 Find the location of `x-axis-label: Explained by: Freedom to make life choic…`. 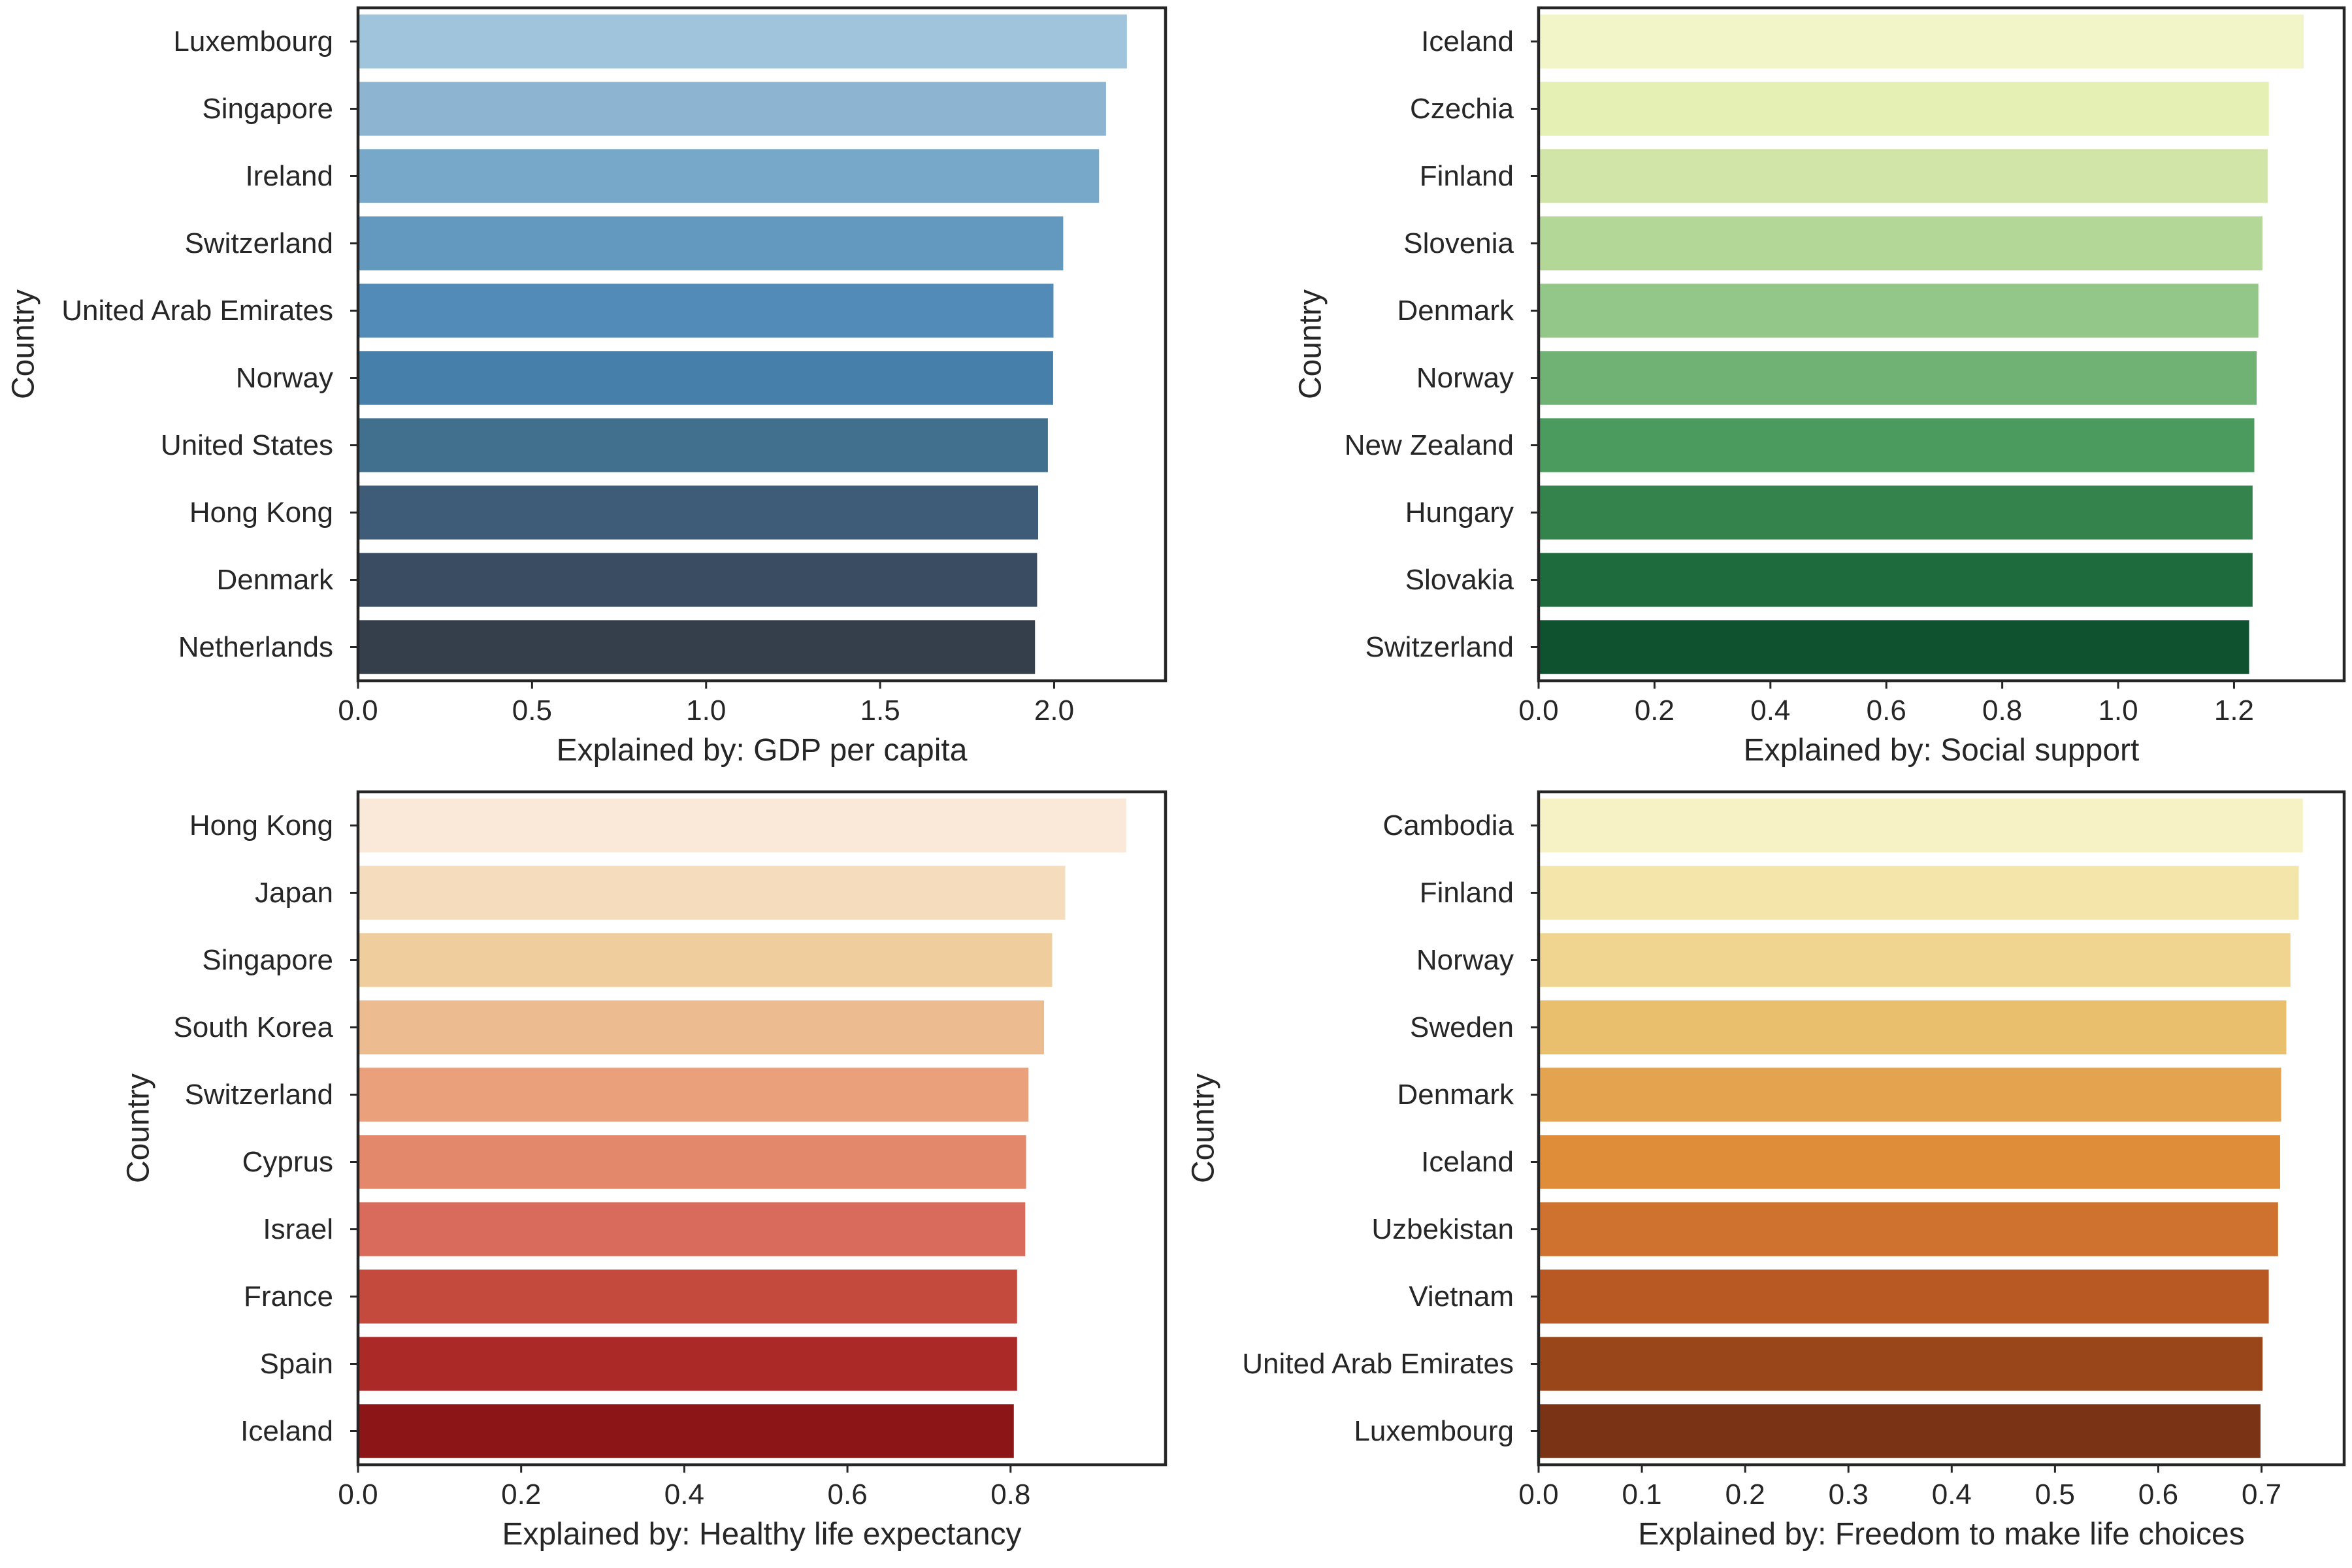

x-axis-label: Explained by: Freedom to make life choic… is located at coordinates (1941, 1534).